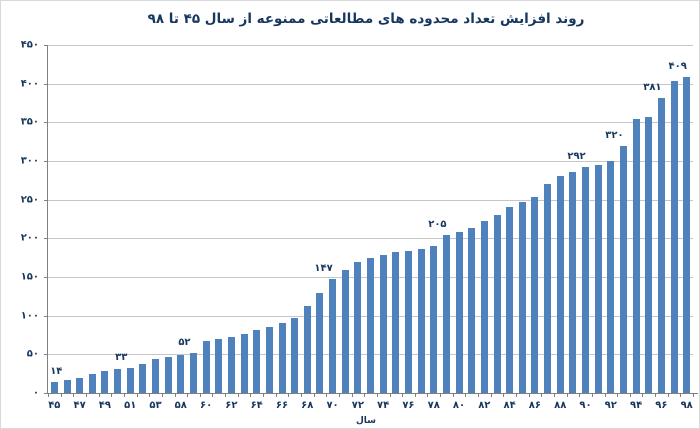 This screenshot has width=700, height=429. What do you see at coordinates (677, 66) in the screenshot?
I see `bar-value-label: ۴۰۹` at bounding box center [677, 66].